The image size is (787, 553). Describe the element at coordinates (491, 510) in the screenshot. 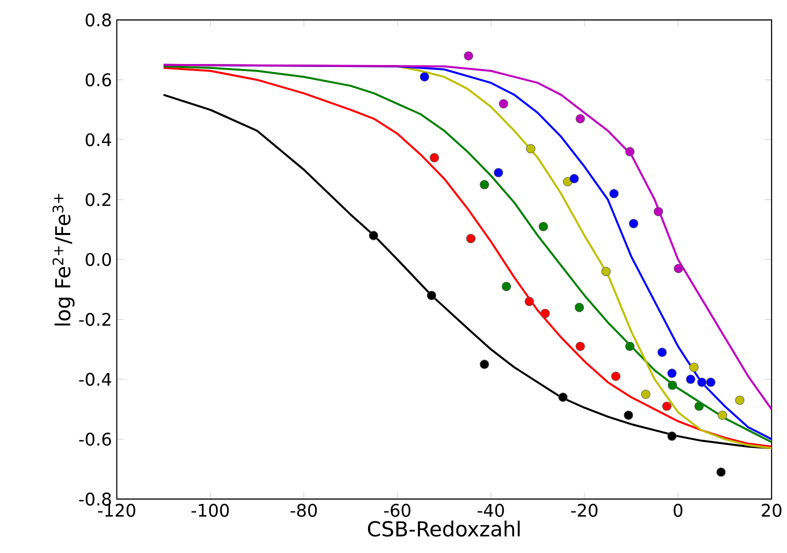

I see `x-tick-label: -40` at that location.